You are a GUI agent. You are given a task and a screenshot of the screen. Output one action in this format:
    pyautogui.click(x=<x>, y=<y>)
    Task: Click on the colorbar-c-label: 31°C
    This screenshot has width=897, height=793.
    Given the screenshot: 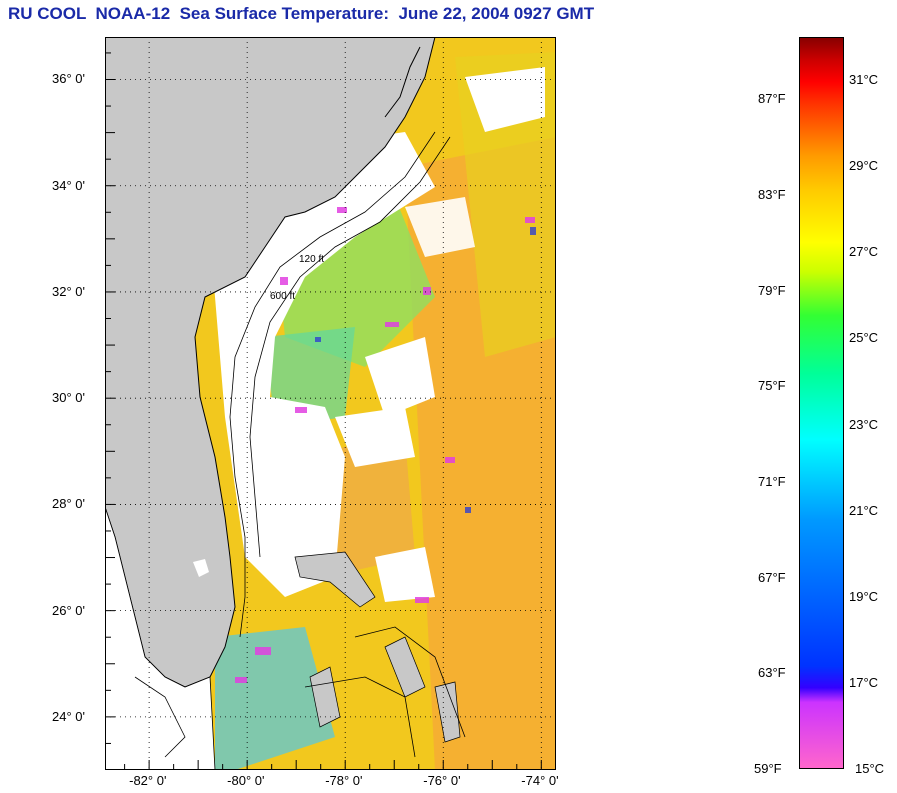 What is the action you would take?
    pyautogui.click(x=864, y=80)
    